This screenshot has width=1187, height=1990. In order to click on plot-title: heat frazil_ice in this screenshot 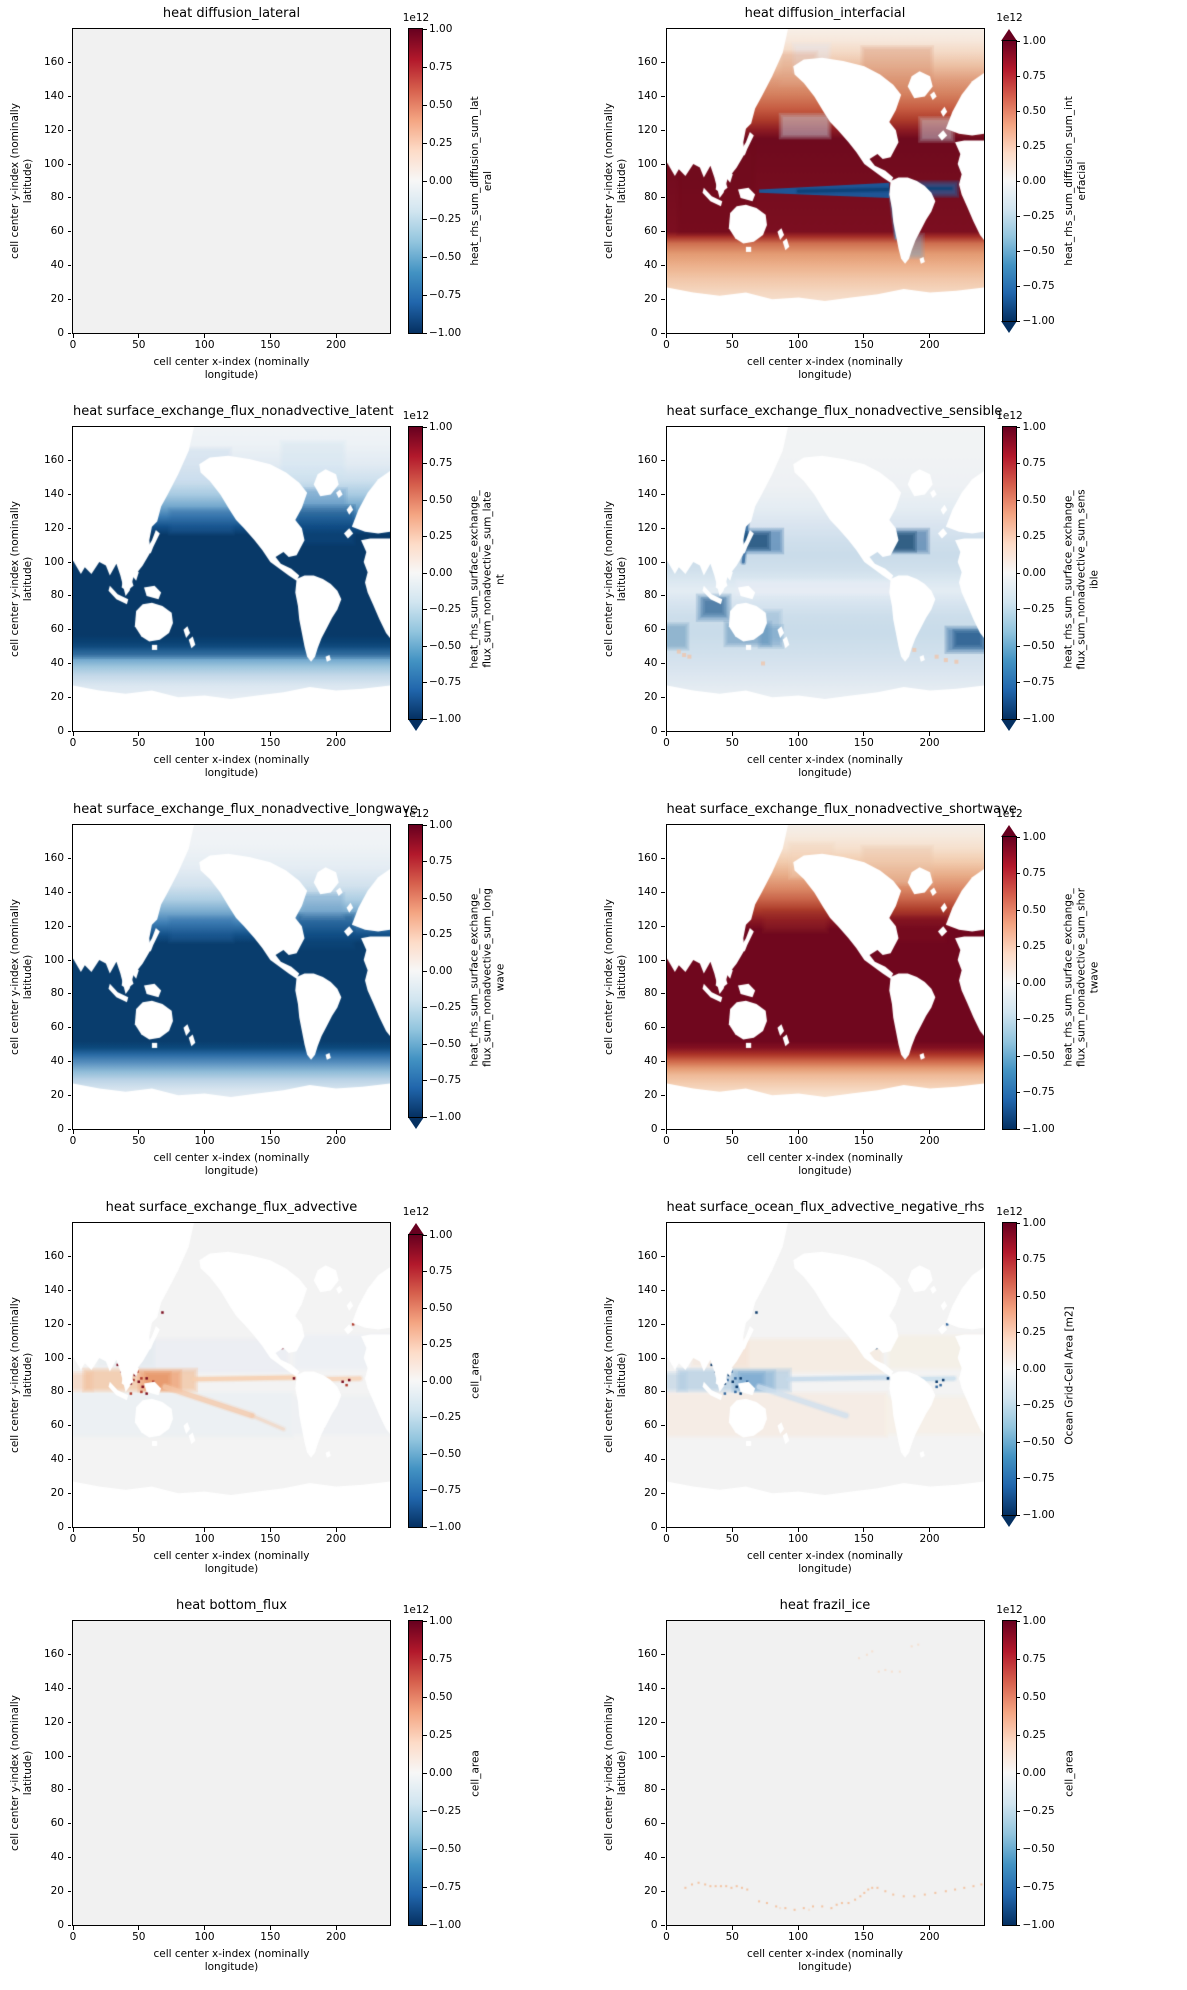, I will do `click(825, 1605)`.